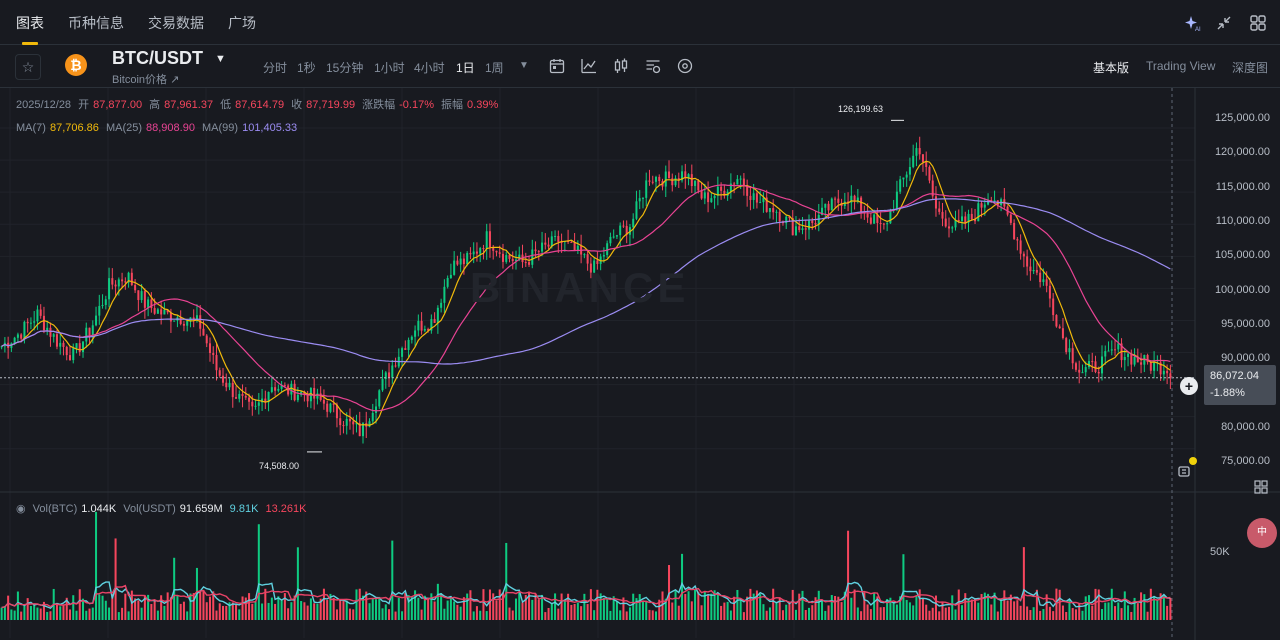 This screenshot has height=640, width=1280. I want to click on indicator-icon, so click(589, 66).